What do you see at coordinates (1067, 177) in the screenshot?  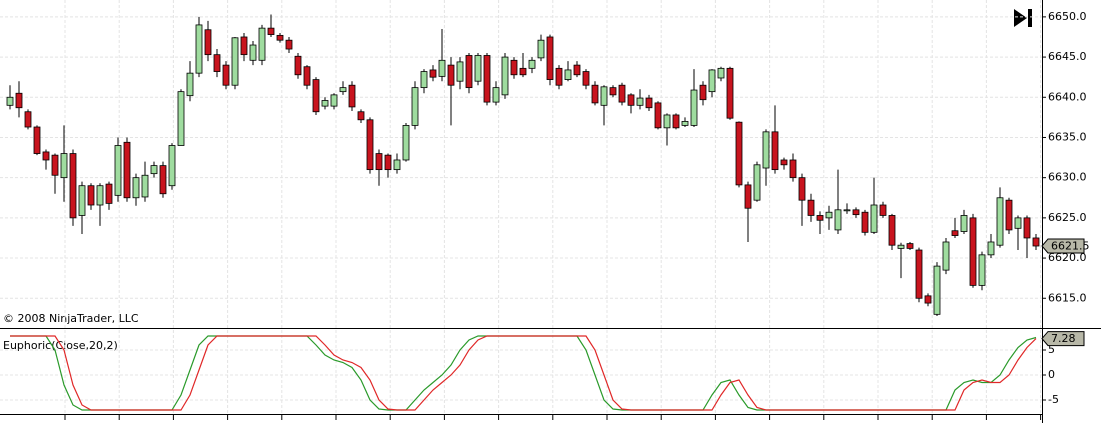 I see `y-tick-label: 6630.0` at bounding box center [1067, 177].